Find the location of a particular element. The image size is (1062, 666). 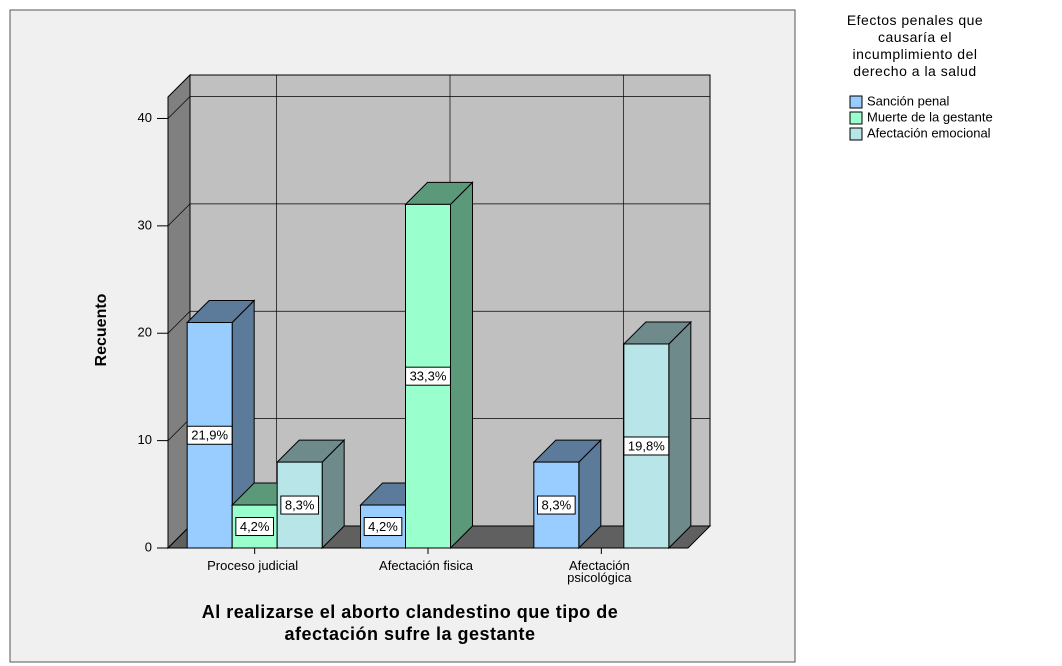

x-tick-label: Proceso judicial is located at coordinates (253, 565).